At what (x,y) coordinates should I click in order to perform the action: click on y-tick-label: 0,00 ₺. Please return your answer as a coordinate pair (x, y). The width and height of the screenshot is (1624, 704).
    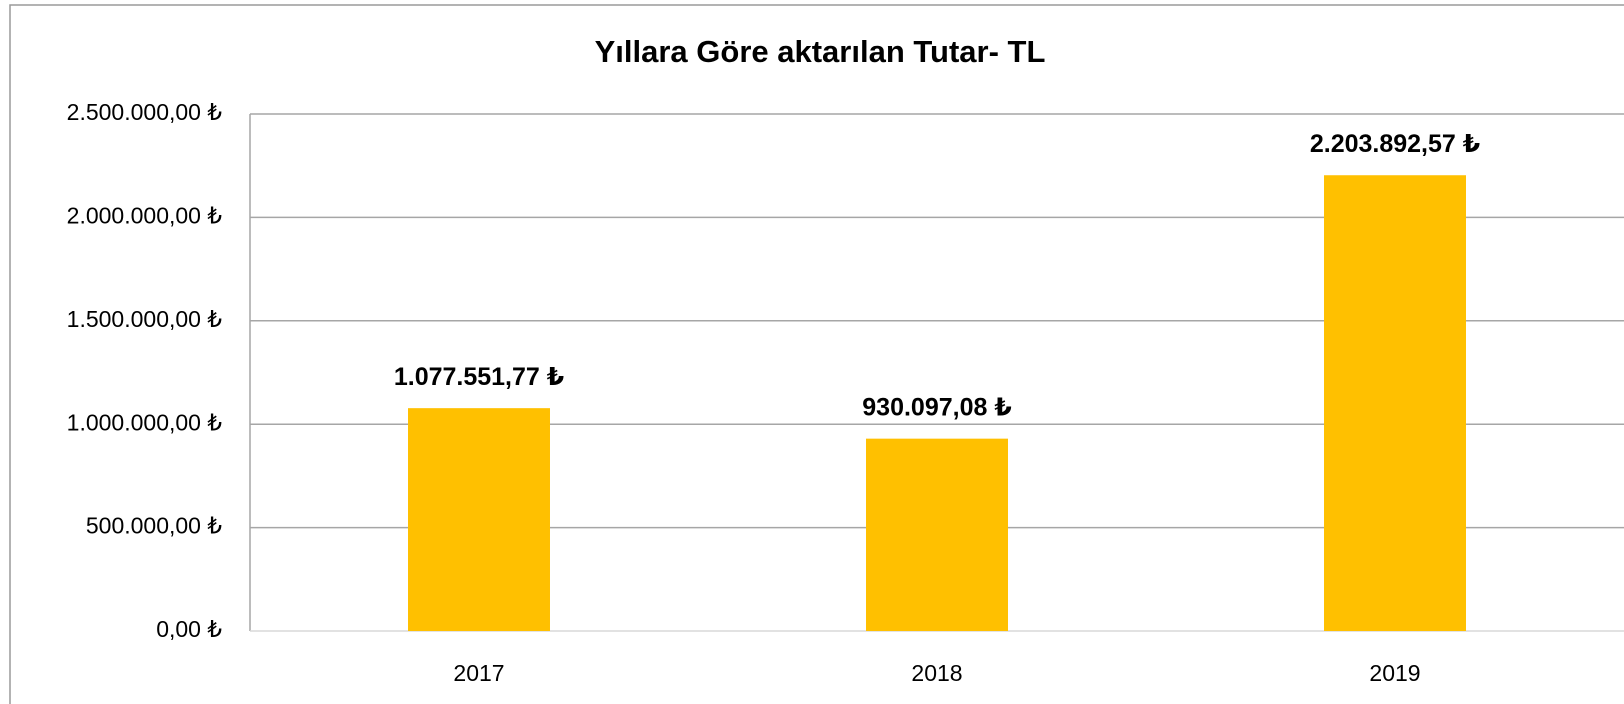
    Looking at the image, I should click on (189, 629).